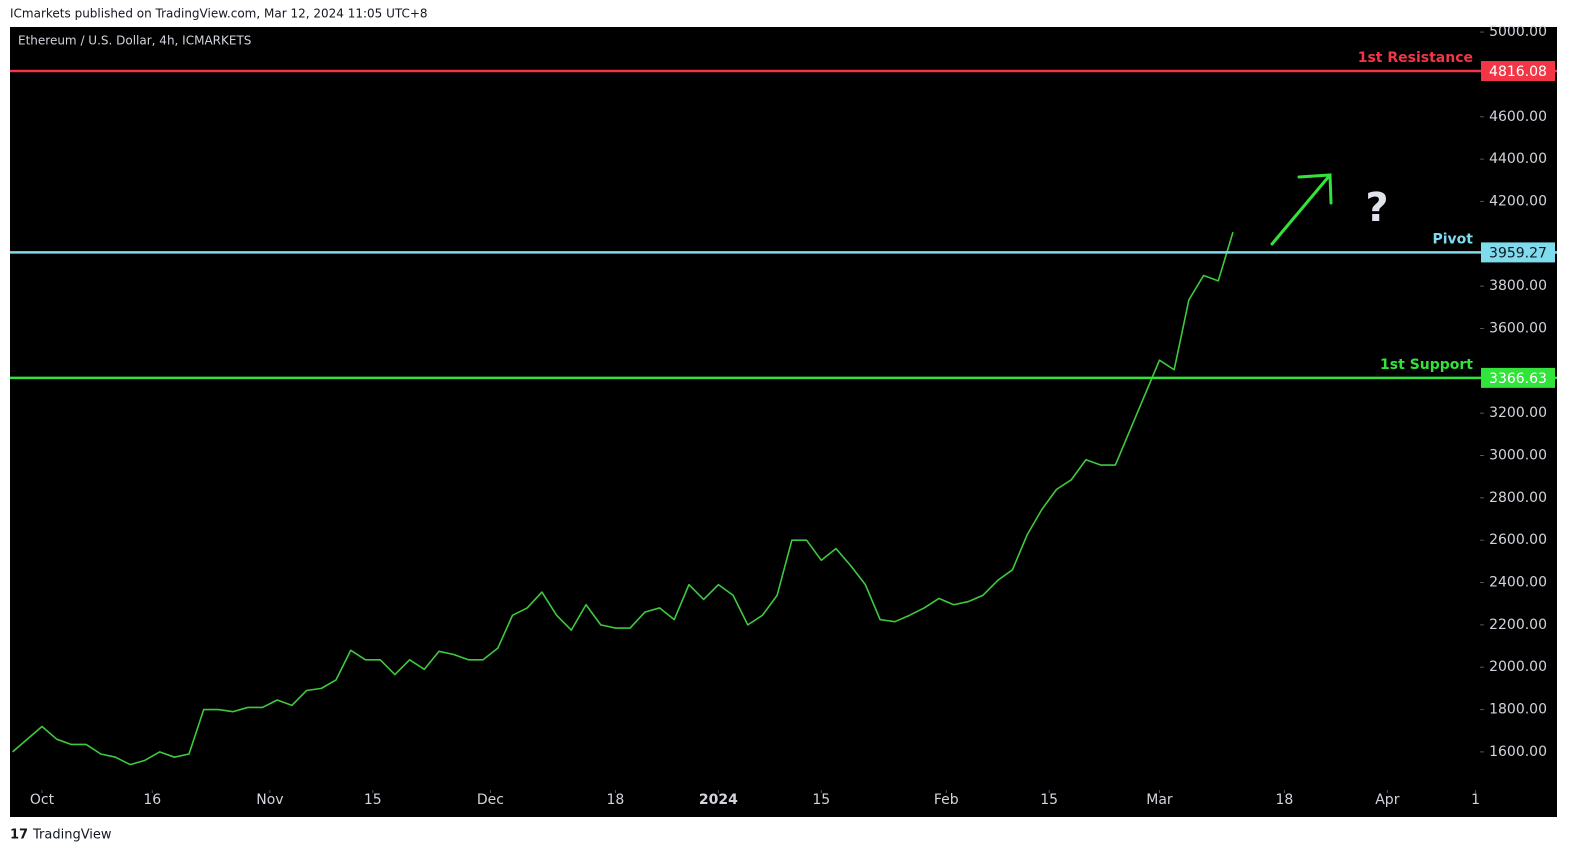  I want to click on y-tick-label: 2200.00, so click(1518, 625).